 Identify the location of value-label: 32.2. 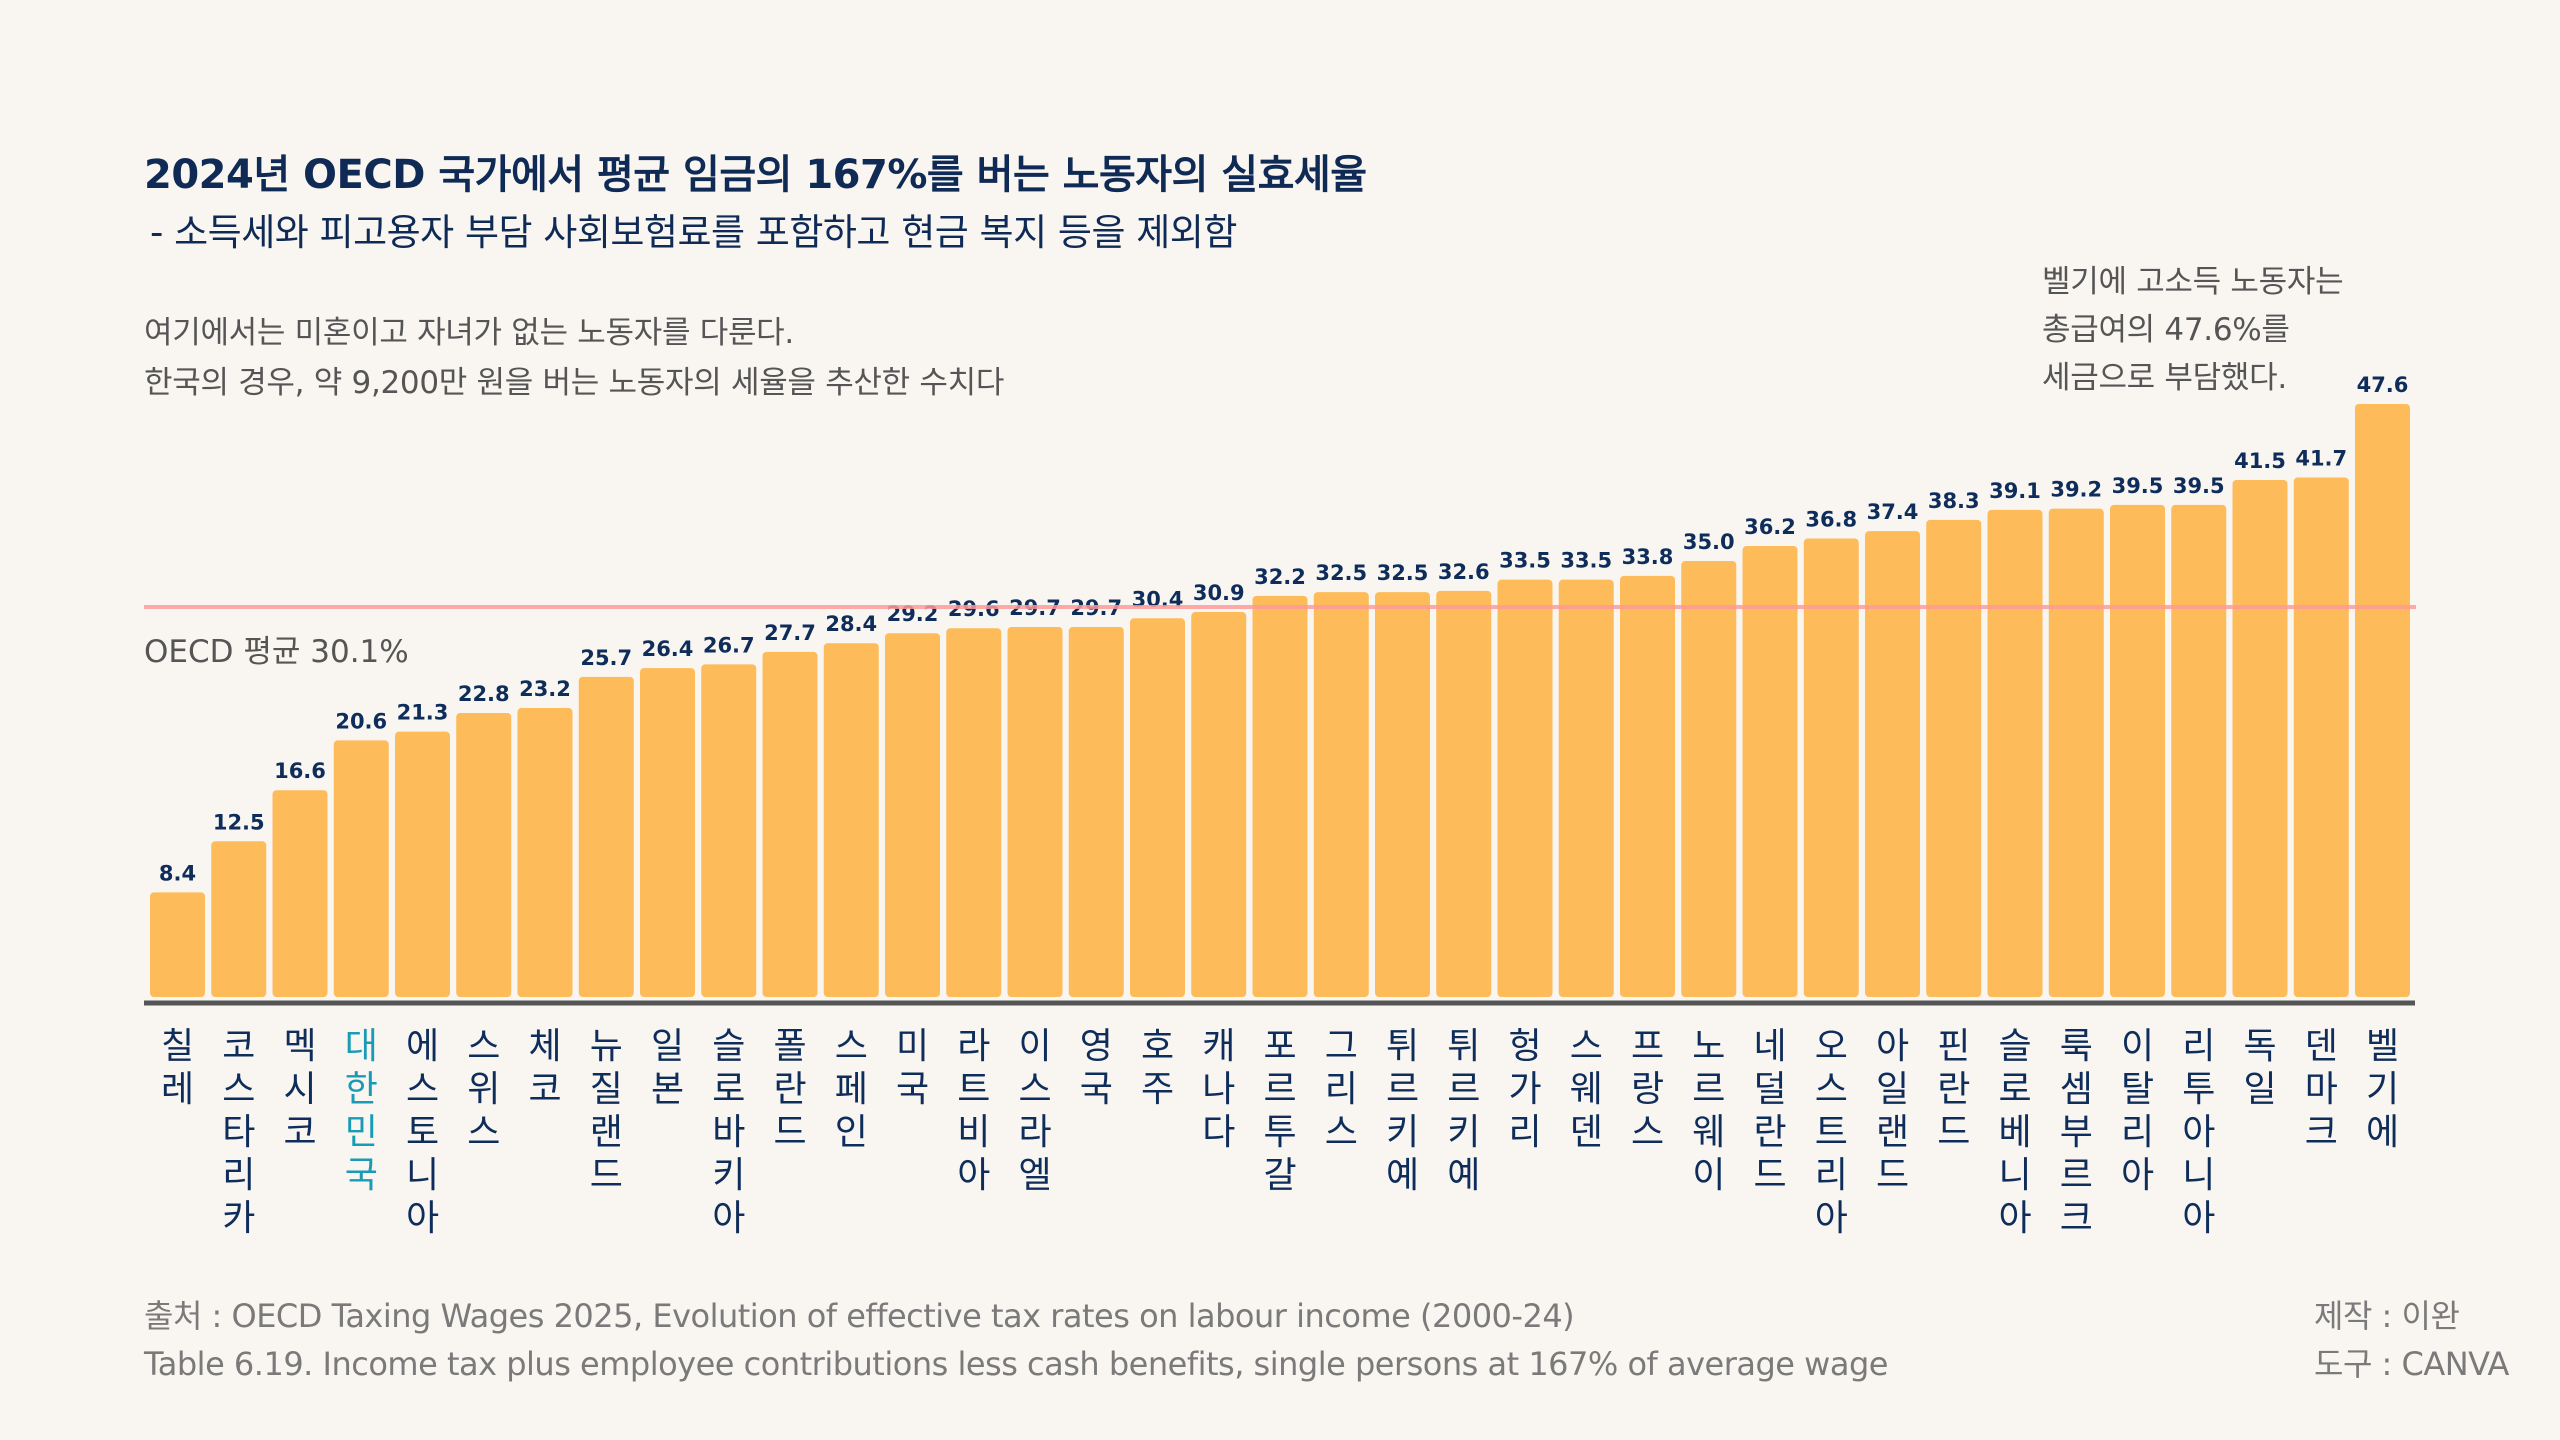
(1280, 577).